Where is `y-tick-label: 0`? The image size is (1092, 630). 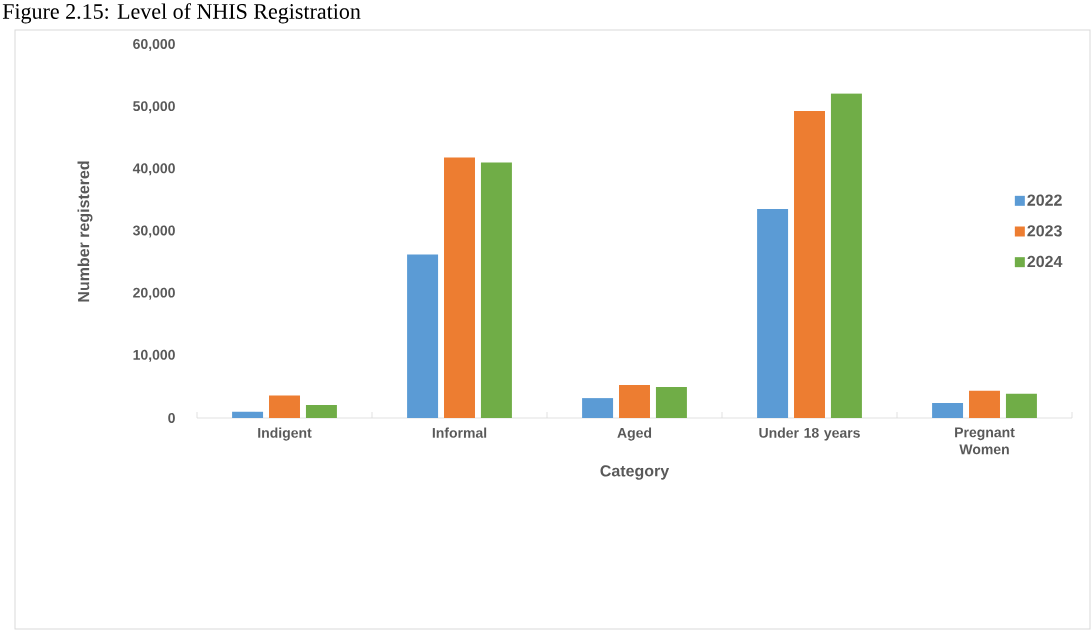 y-tick-label: 0 is located at coordinates (171, 418).